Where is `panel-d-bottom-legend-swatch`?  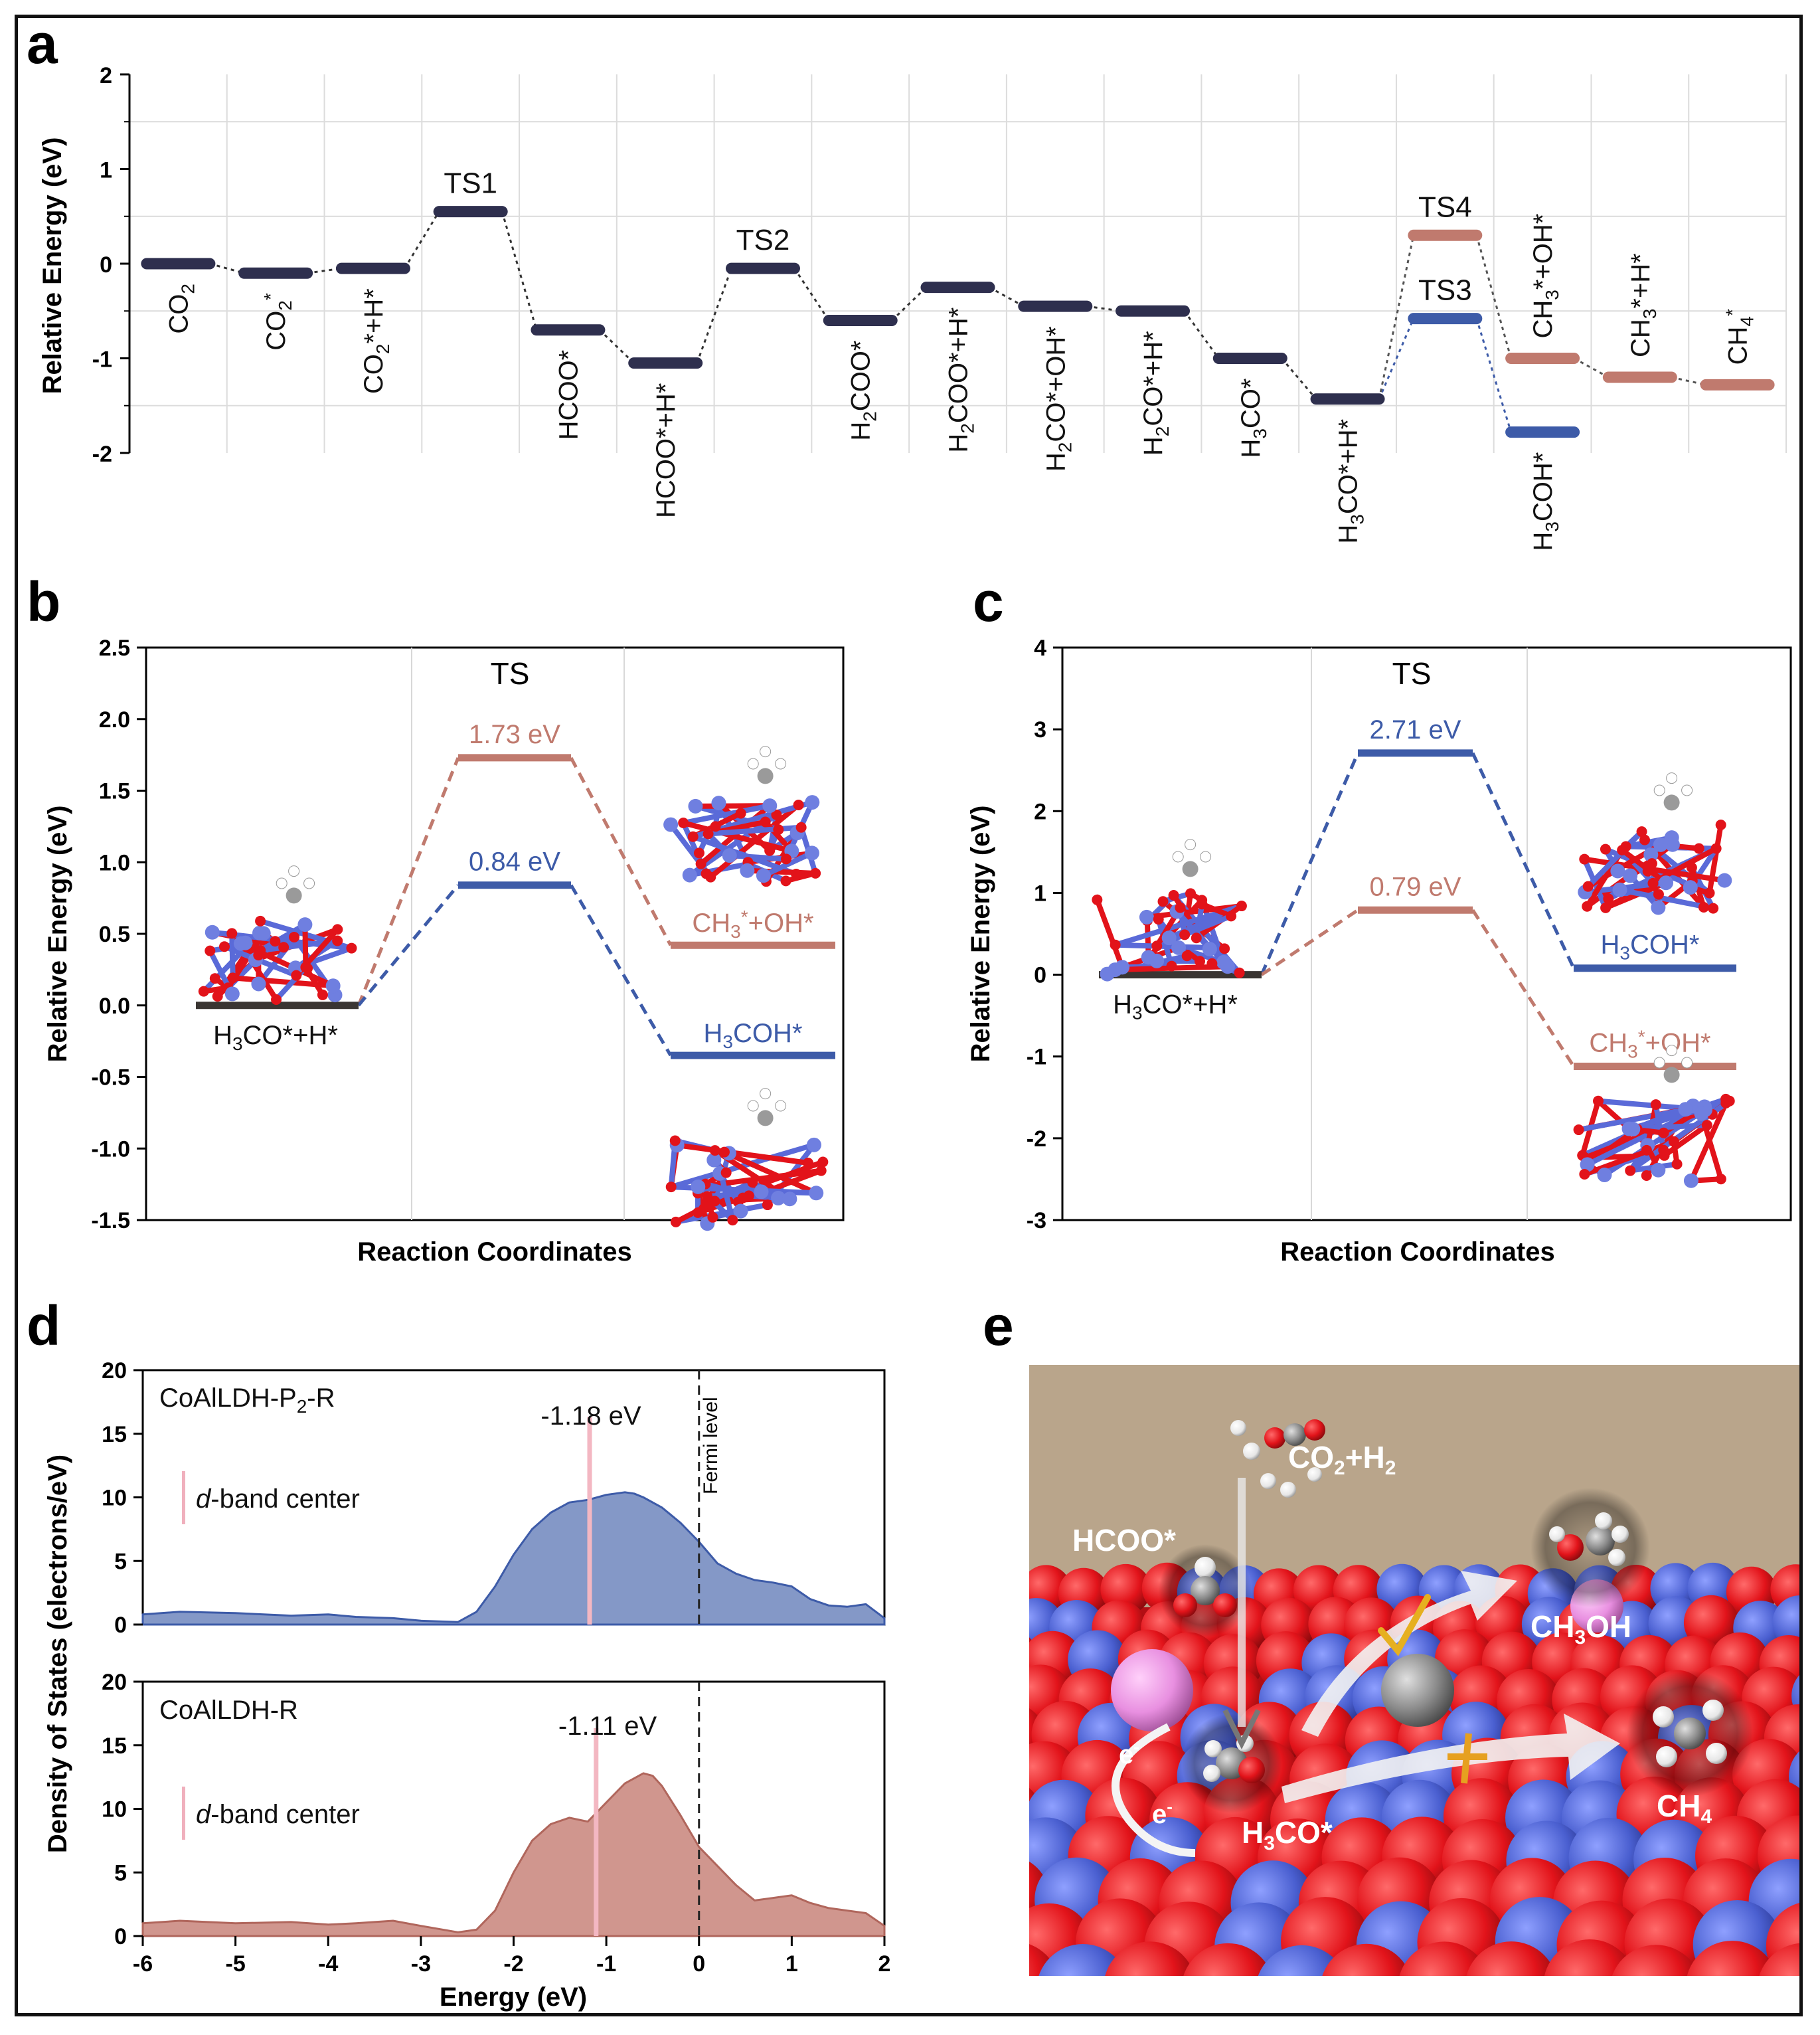
panel-d-bottom-legend-swatch is located at coordinates (183, 1813).